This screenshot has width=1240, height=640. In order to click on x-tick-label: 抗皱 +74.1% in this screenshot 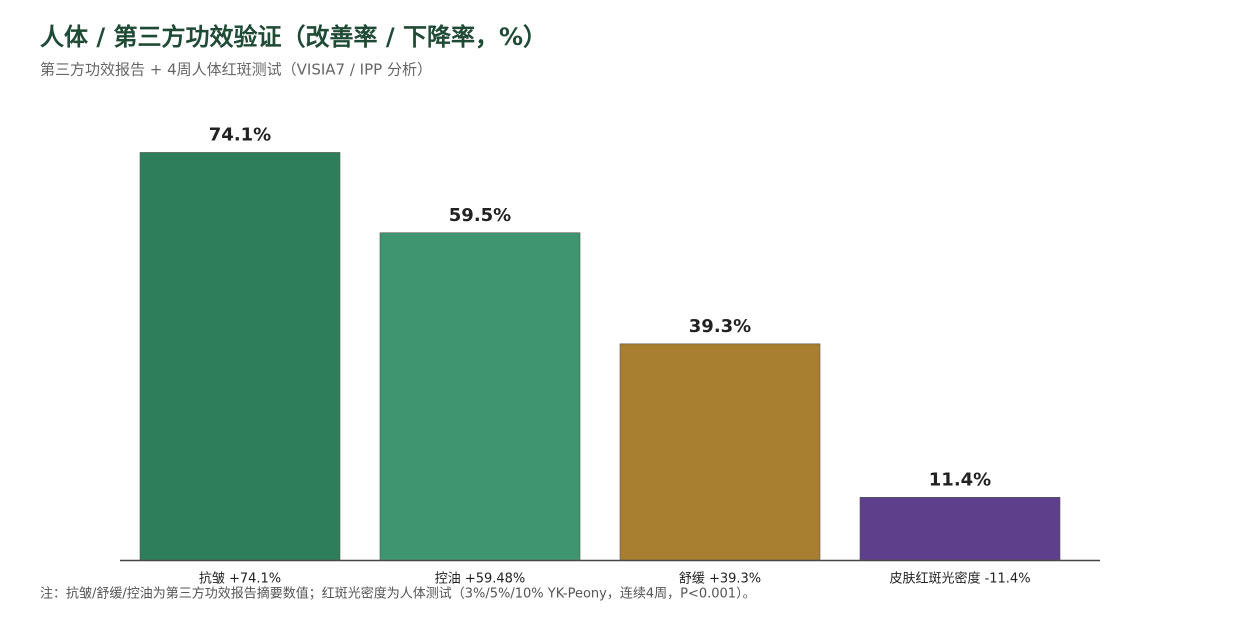, I will do `click(240, 579)`.